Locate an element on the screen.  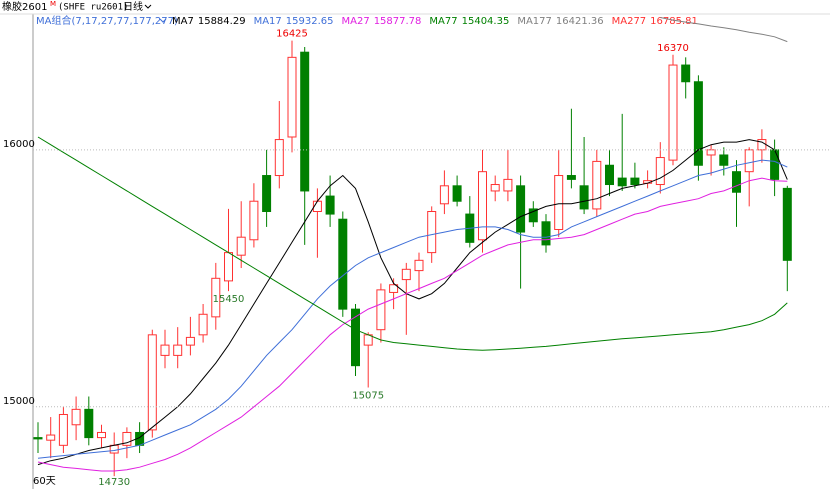
legend-value: 16785.81 is located at coordinates (674, 21).